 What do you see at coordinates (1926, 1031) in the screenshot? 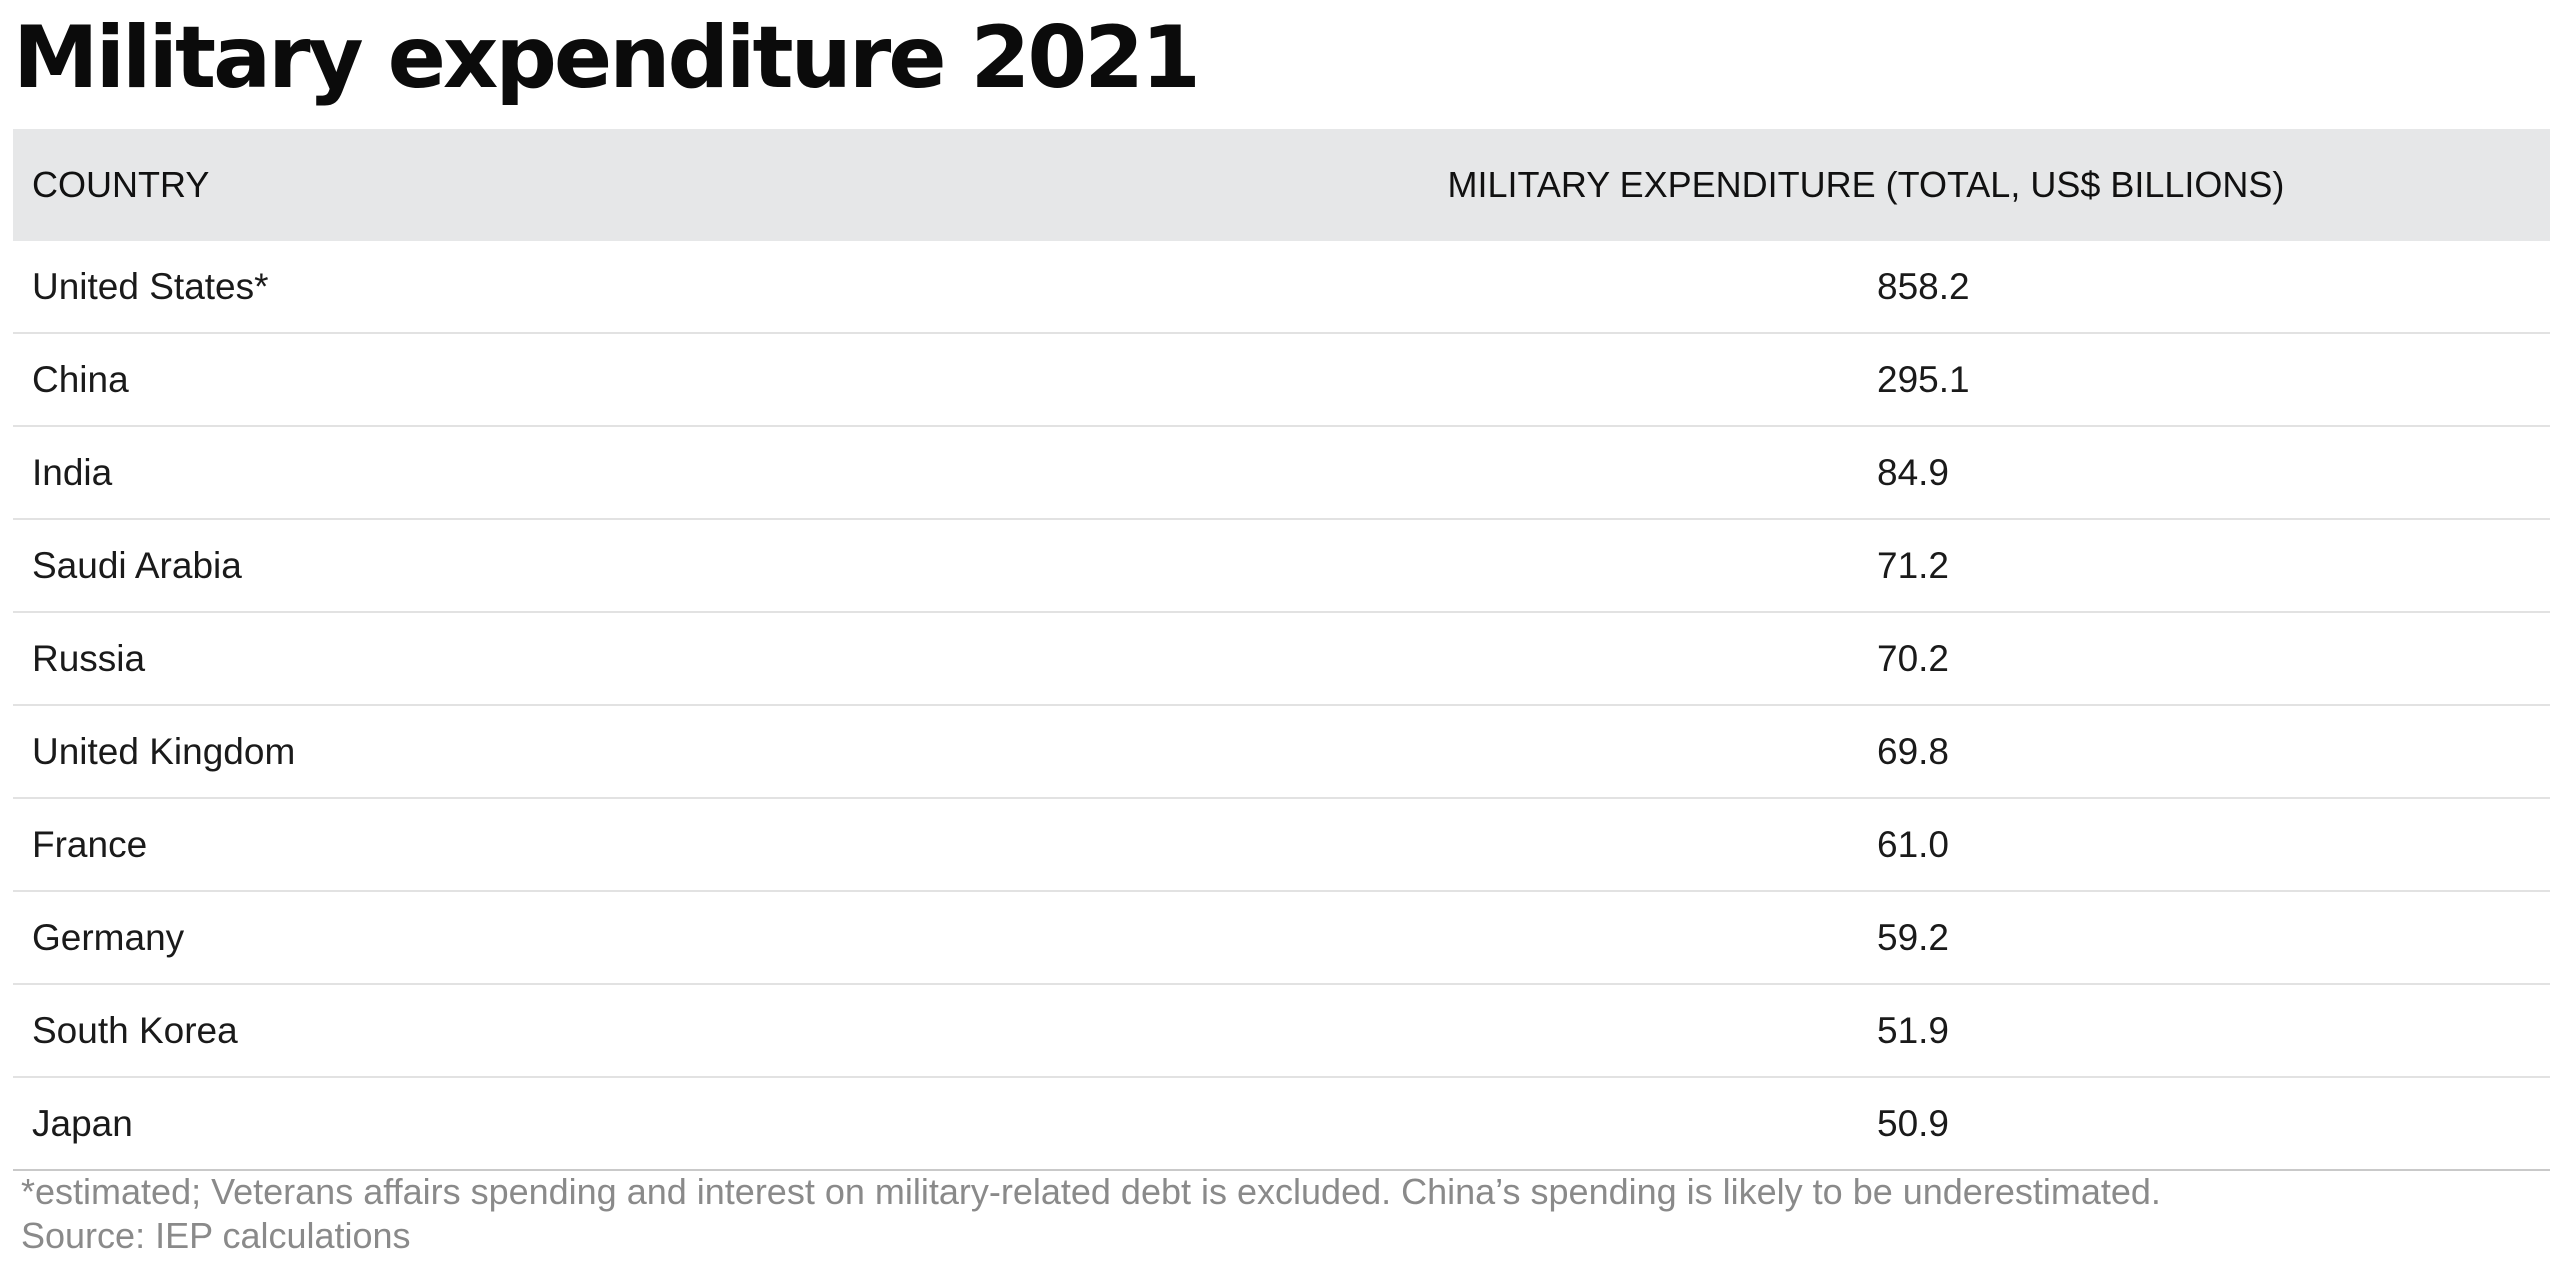
I see `expenditure-cell: 51.9` at bounding box center [1926, 1031].